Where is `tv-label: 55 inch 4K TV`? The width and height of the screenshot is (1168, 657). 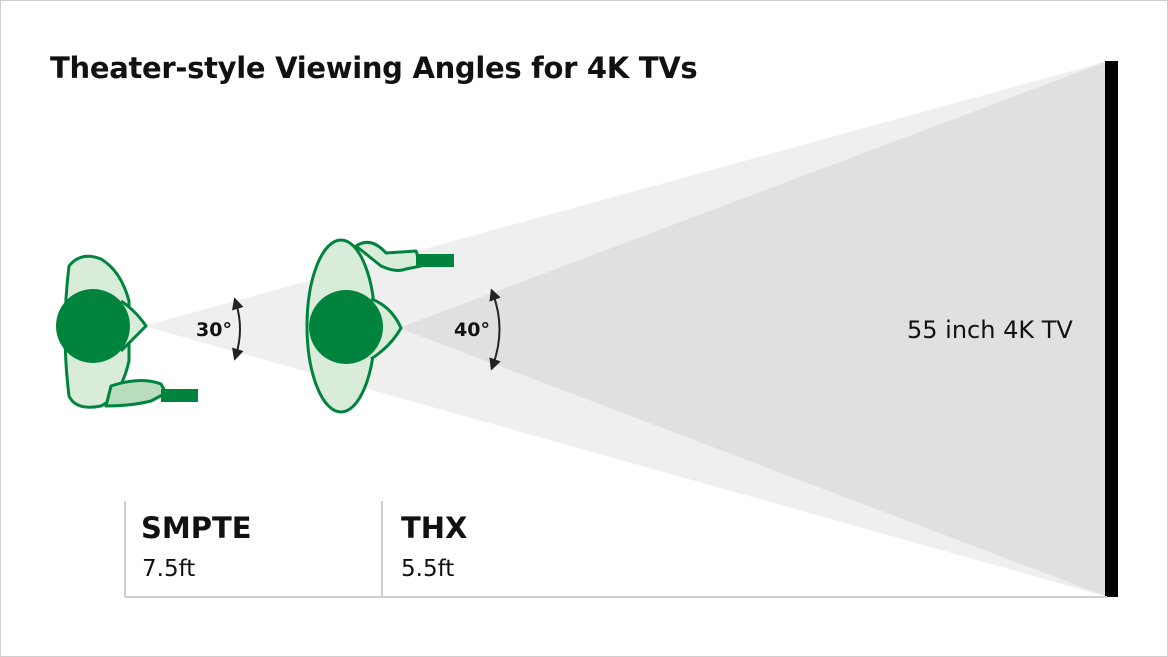 tv-label: 55 inch 4K TV is located at coordinates (990, 330).